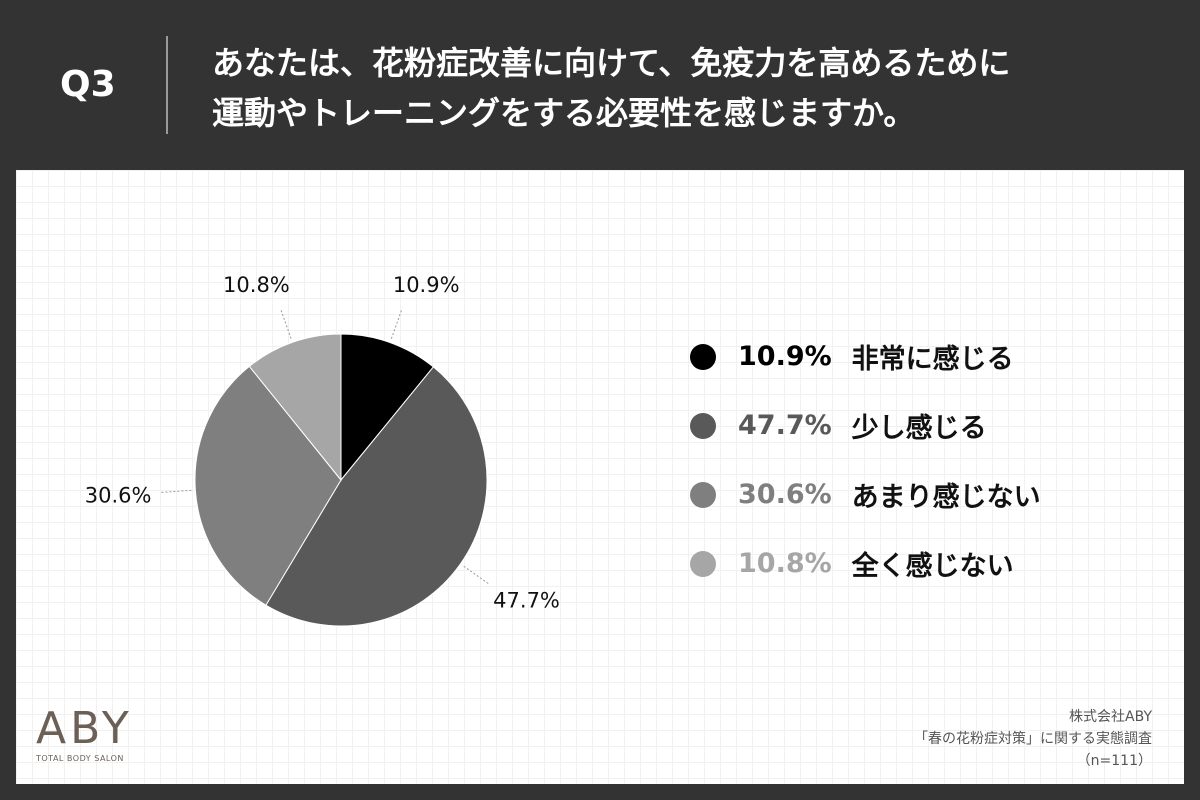 The height and width of the screenshot is (800, 1200). Describe the element at coordinates (526, 601) in the screenshot. I see `slice-percent-label: 47.7%` at that location.